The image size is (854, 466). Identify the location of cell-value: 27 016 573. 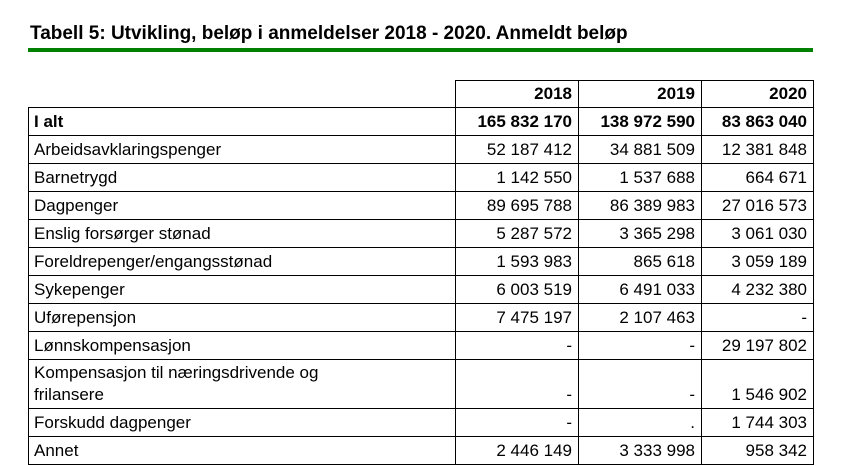
(757, 205).